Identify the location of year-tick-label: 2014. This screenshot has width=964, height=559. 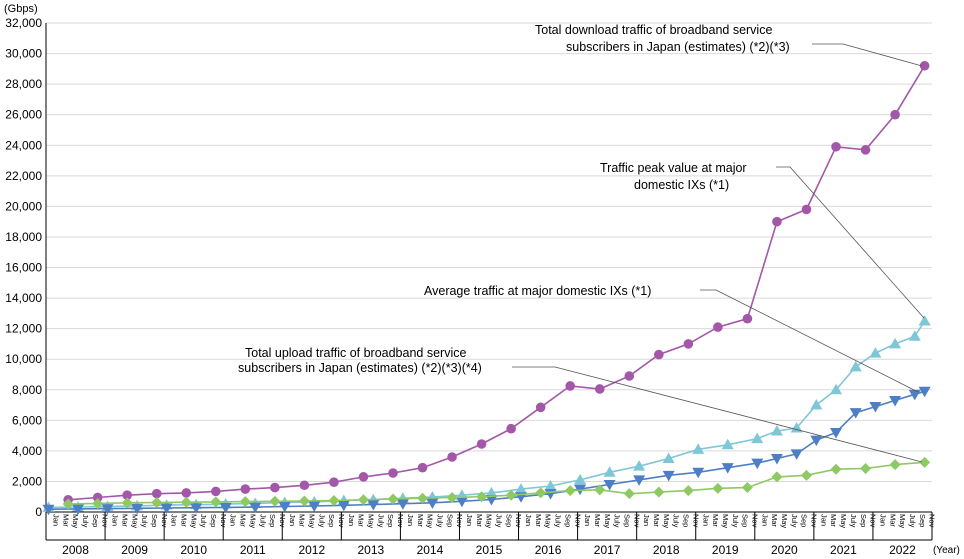
(430, 550).